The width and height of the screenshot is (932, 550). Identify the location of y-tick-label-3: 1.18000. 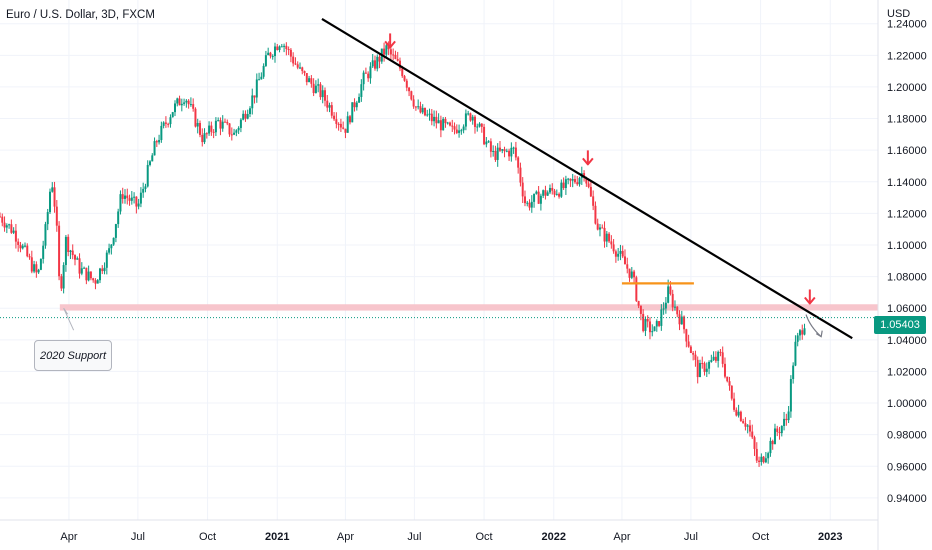
(907, 120).